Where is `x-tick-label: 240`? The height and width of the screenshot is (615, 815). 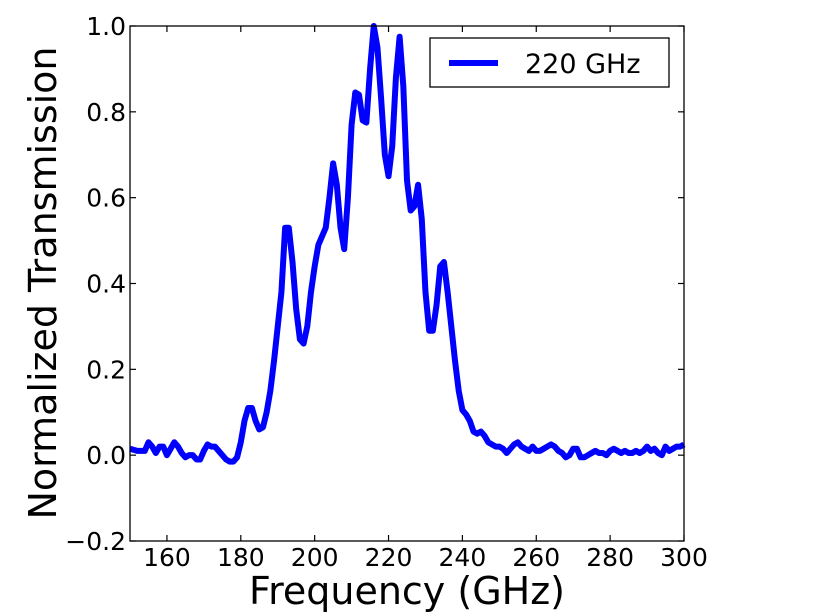
x-tick-label: 240 is located at coordinates (463, 557).